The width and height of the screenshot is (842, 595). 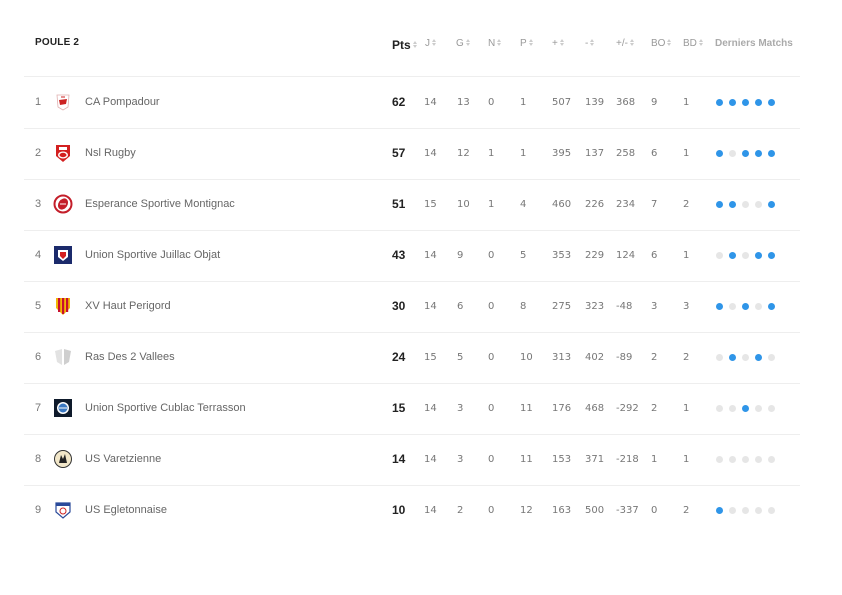 I want to click on team-name: Ras Des 2 Vallees, so click(x=130, y=357).